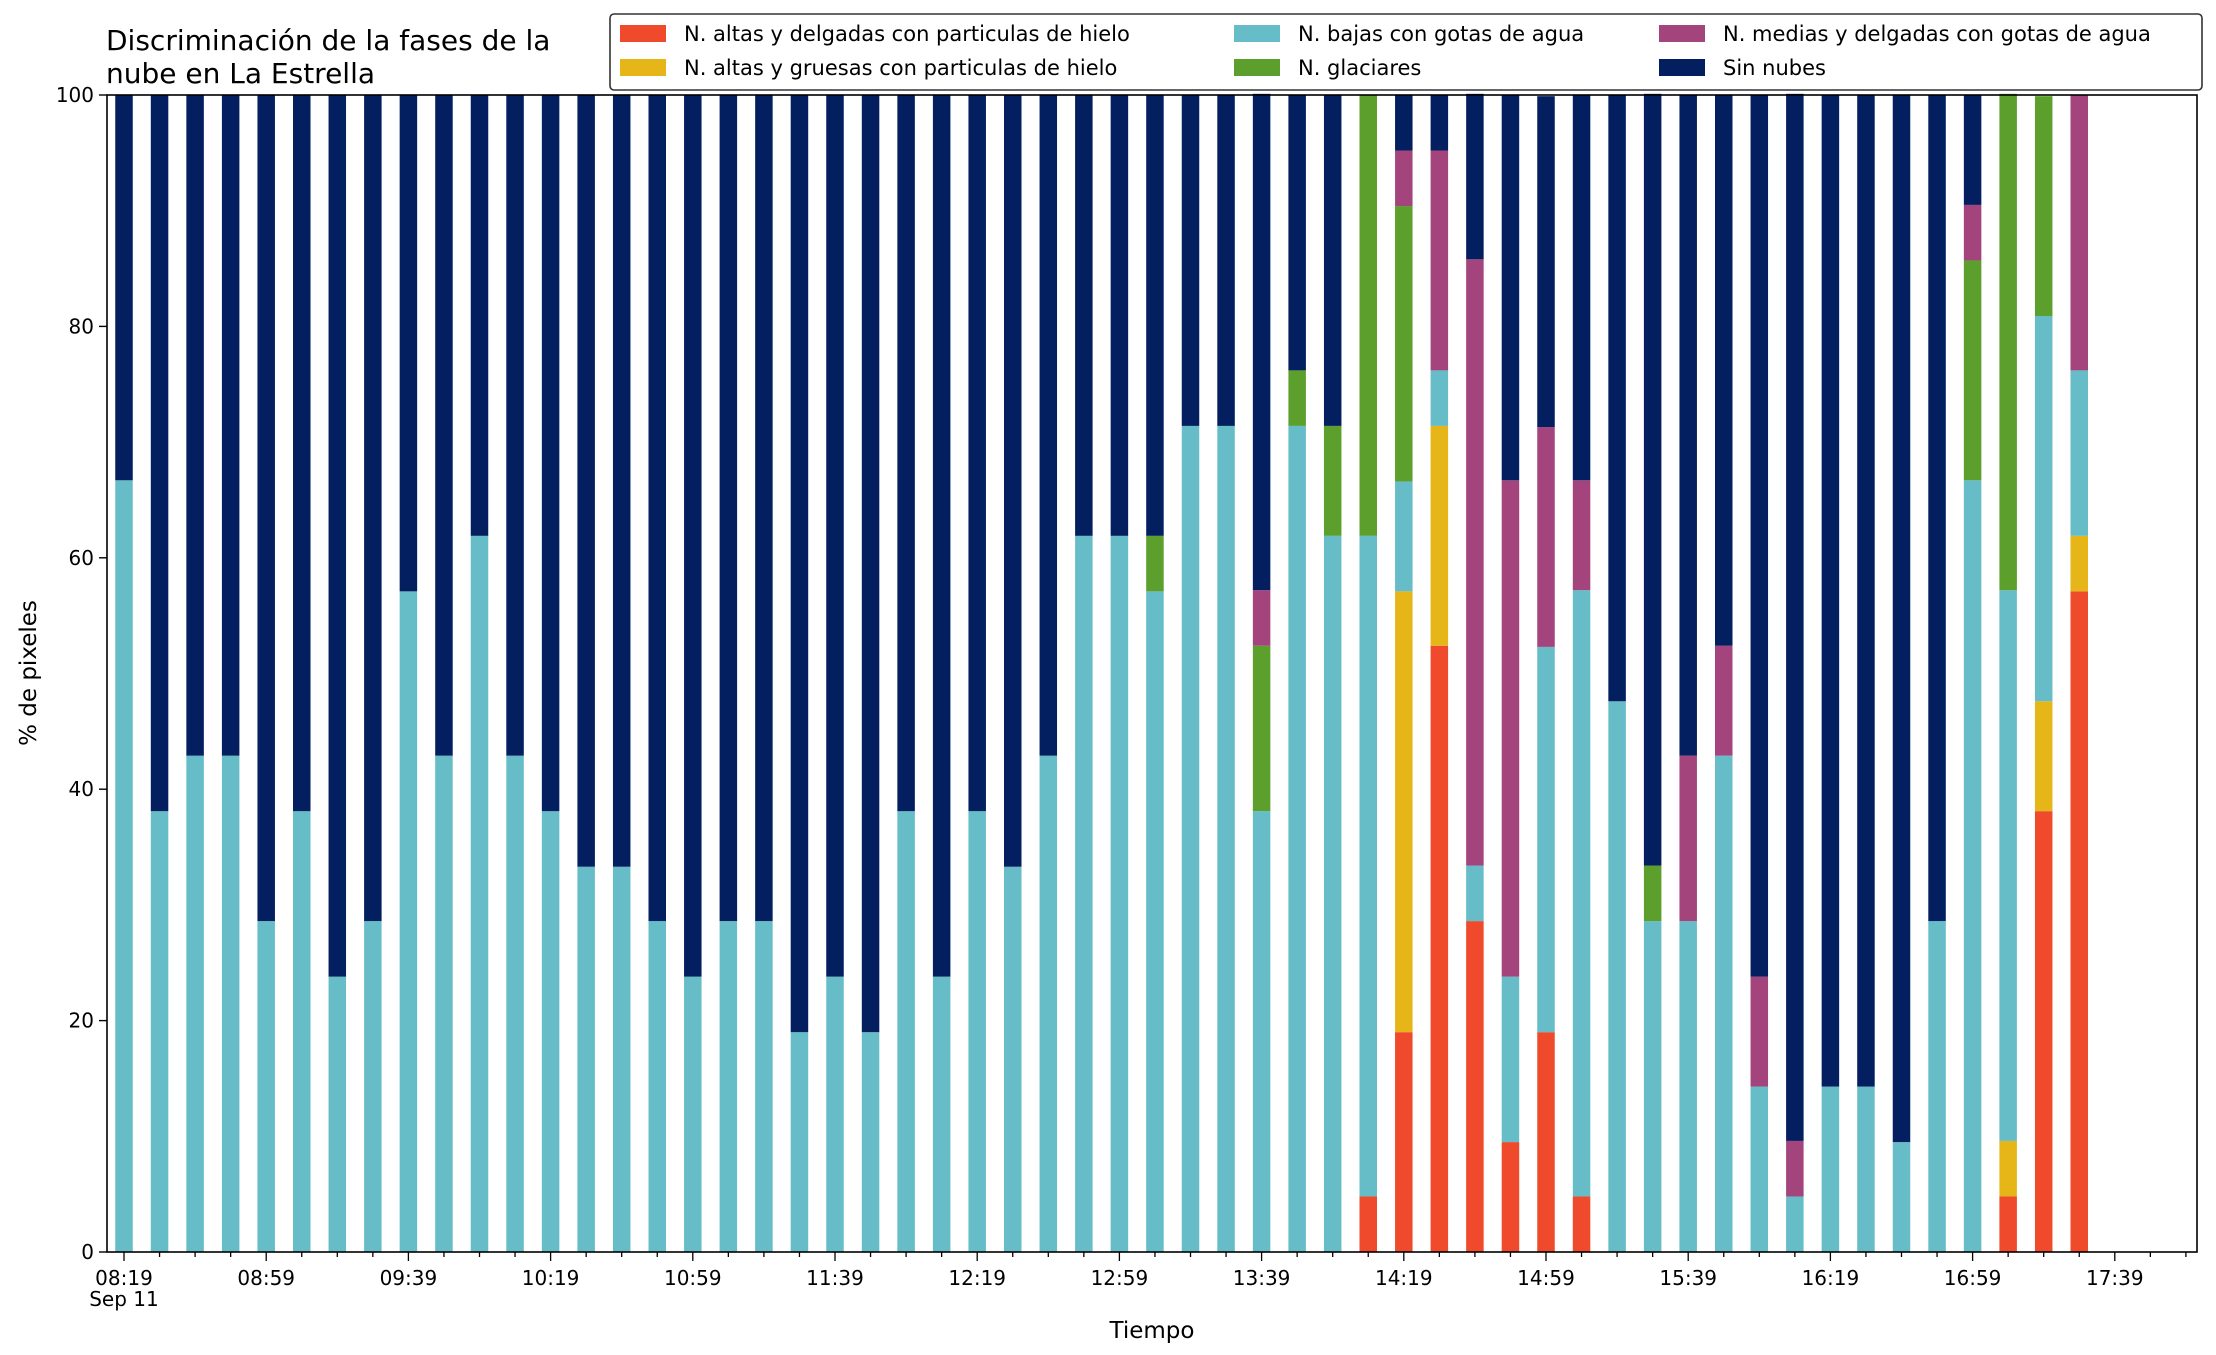 Image resolution: width=2216 pixels, height=1355 pixels. I want to click on y-tick-label: 100, so click(75, 95).